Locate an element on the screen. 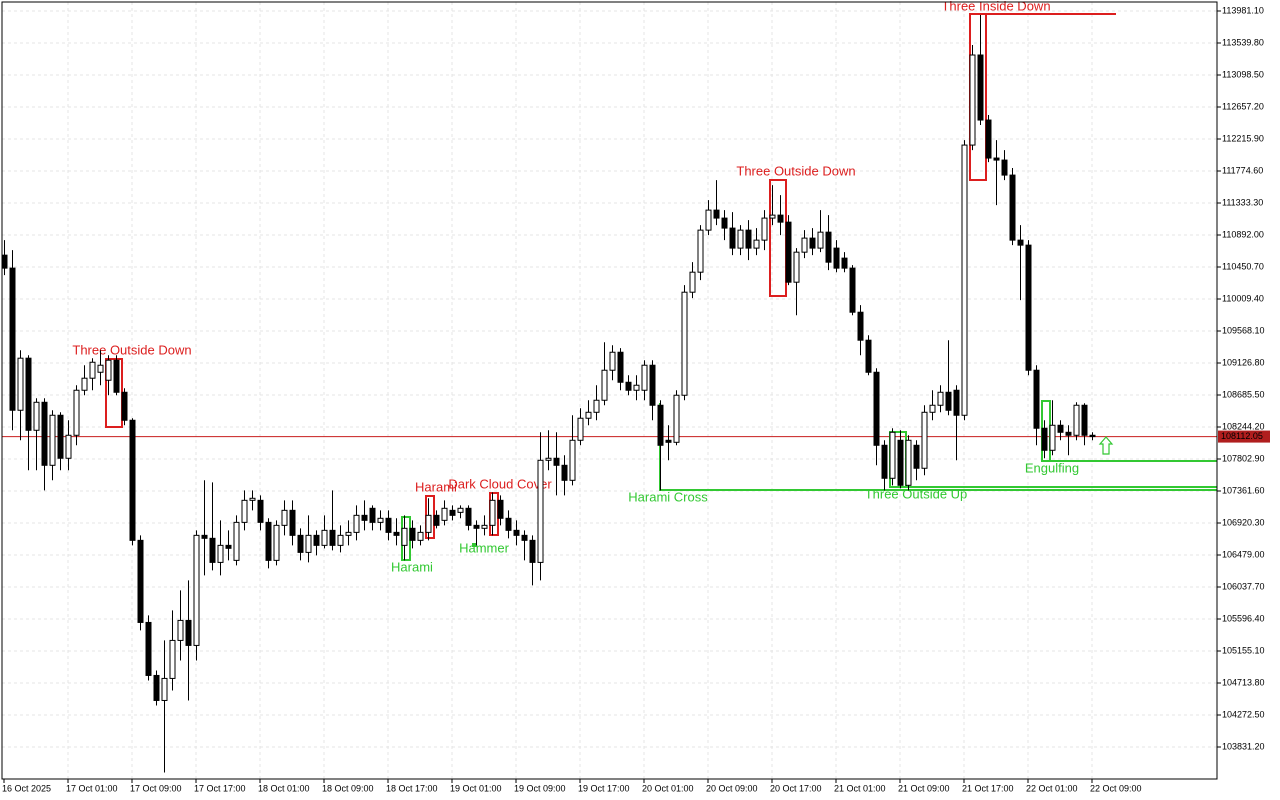  x-tick-label: 17 Oct 09:00 is located at coordinates (156, 788).